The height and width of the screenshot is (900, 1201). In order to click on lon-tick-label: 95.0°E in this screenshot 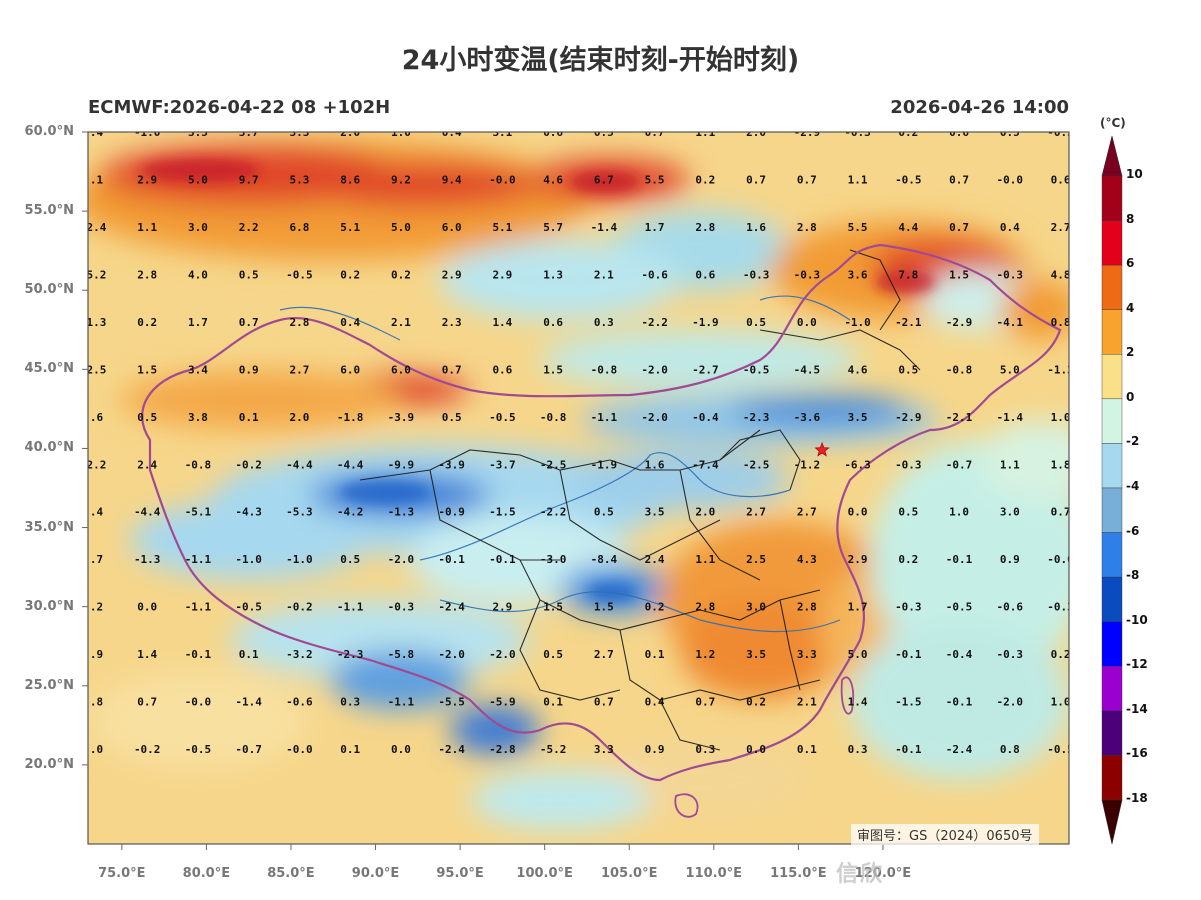, I will do `click(460, 873)`.